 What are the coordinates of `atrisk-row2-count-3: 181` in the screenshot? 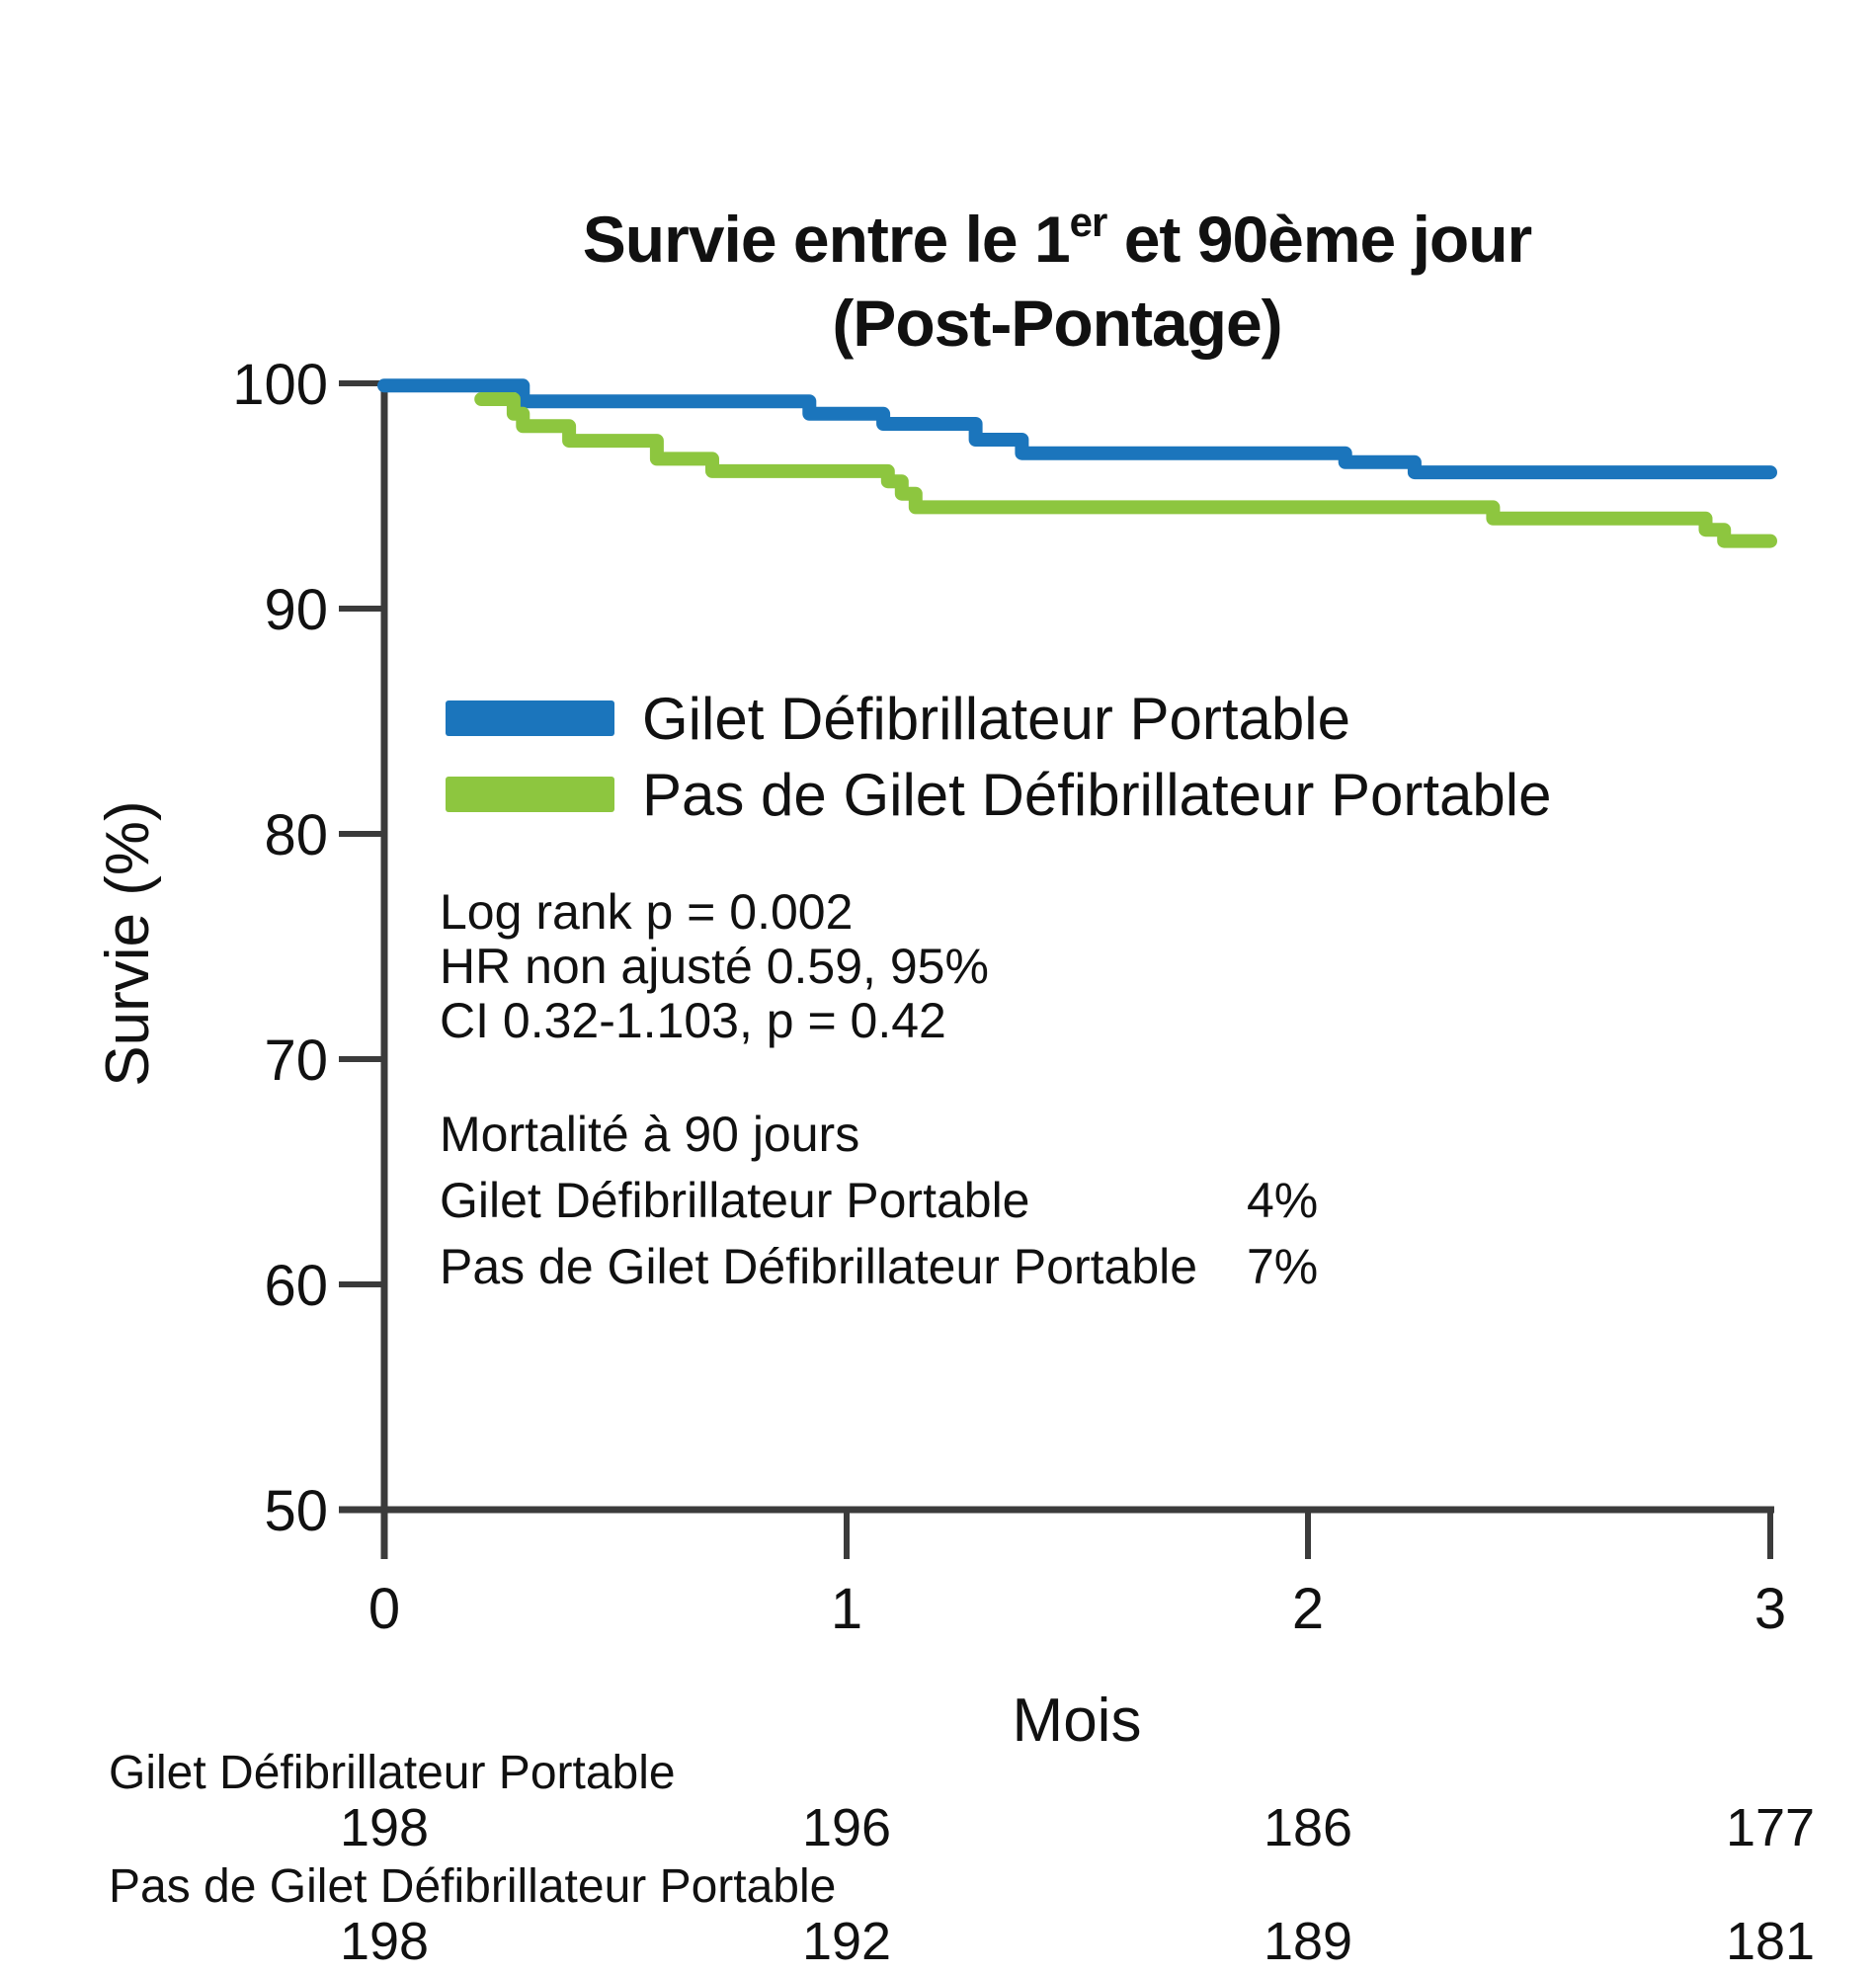 It's located at (1771, 1941).